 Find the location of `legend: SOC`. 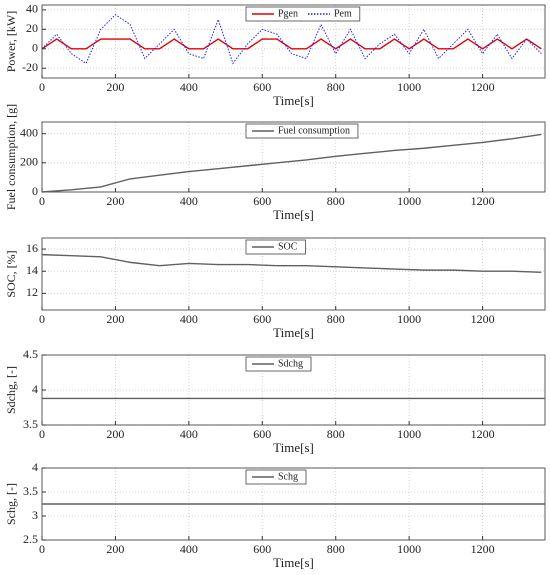

legend: SOC is located at coordinates (275, 247).